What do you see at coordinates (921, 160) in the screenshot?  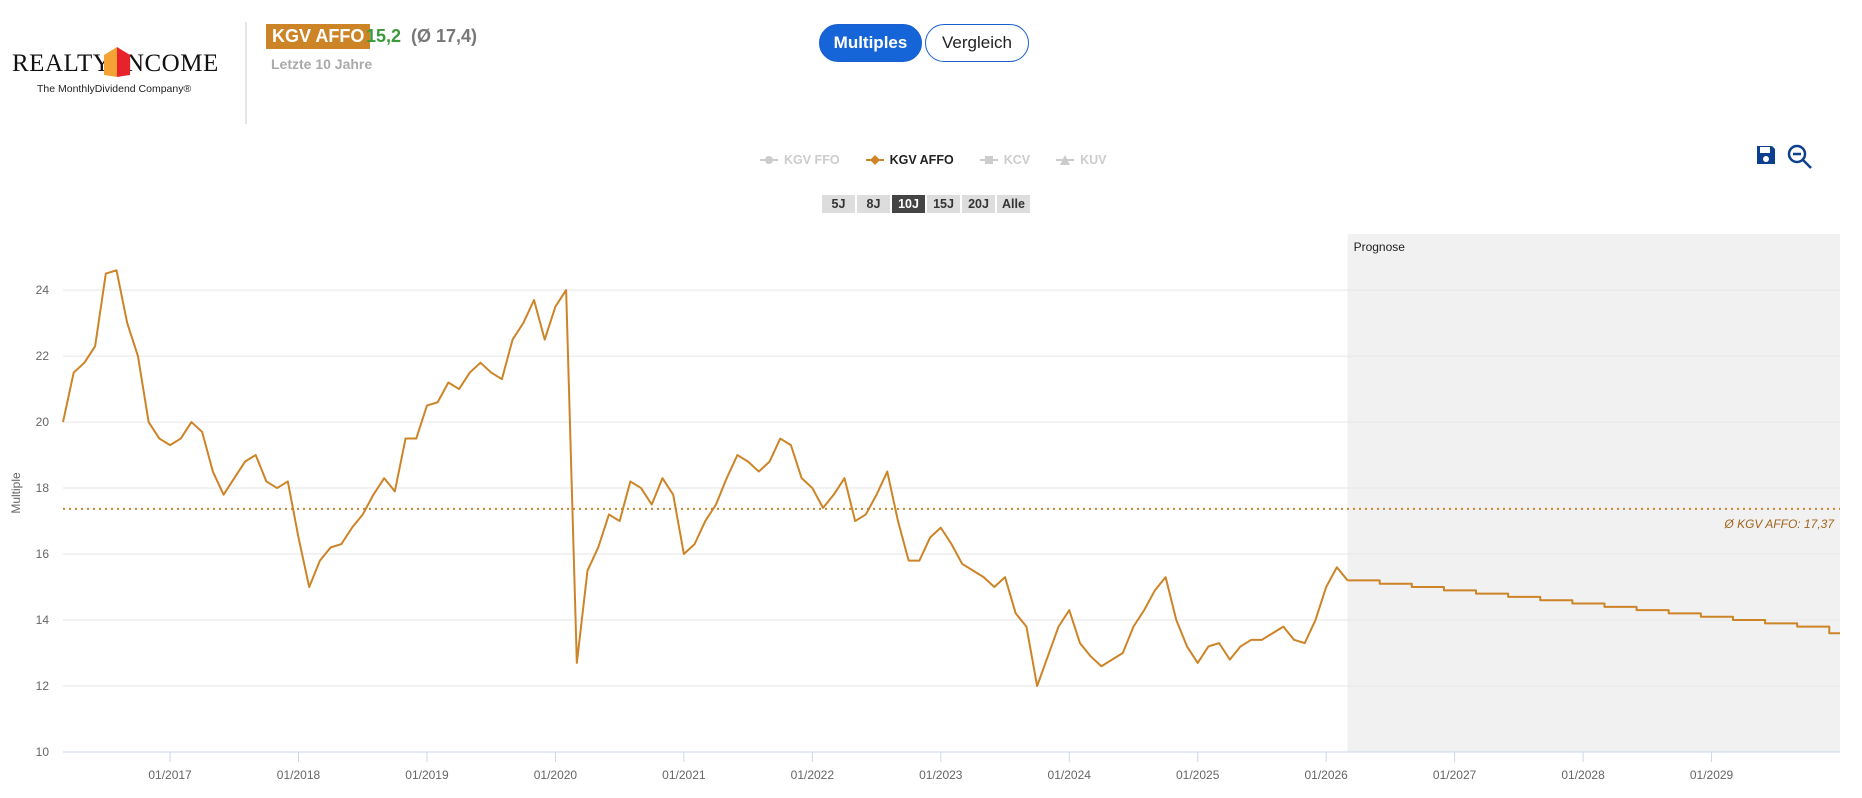 I see `legend-label: KGV AFFO` at bounding box center [921, 160].